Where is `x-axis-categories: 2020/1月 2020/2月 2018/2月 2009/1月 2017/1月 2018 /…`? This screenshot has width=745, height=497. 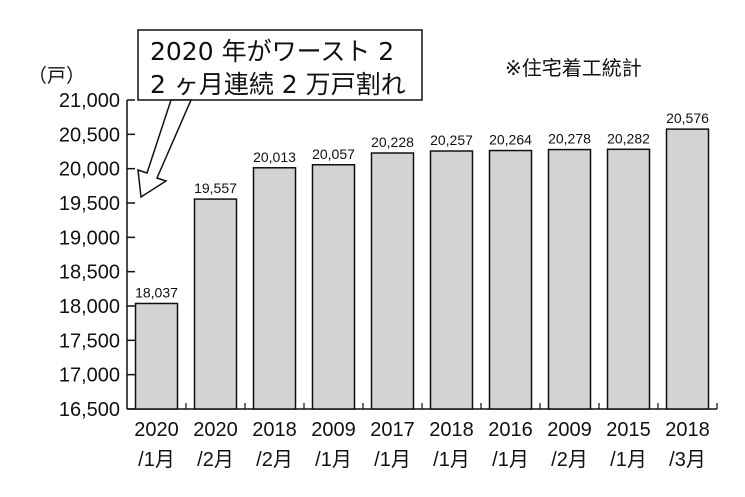
x-axis-categories: 2020/1月 2020/2月 2018/2月 2009/1月 2017/1月 2018 /… is located at coordinates (422, 445).